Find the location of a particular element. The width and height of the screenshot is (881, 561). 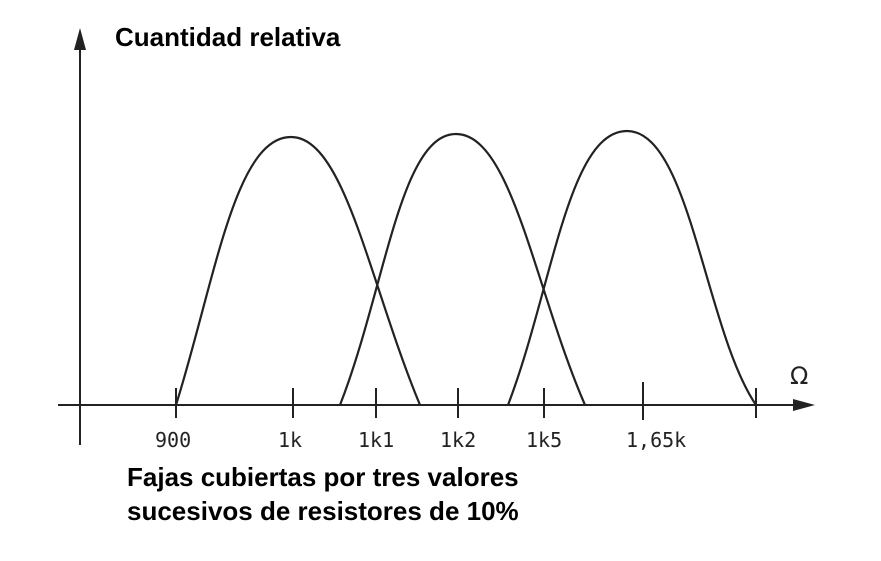

curve-1k5 is located at coordinates (631, 267).